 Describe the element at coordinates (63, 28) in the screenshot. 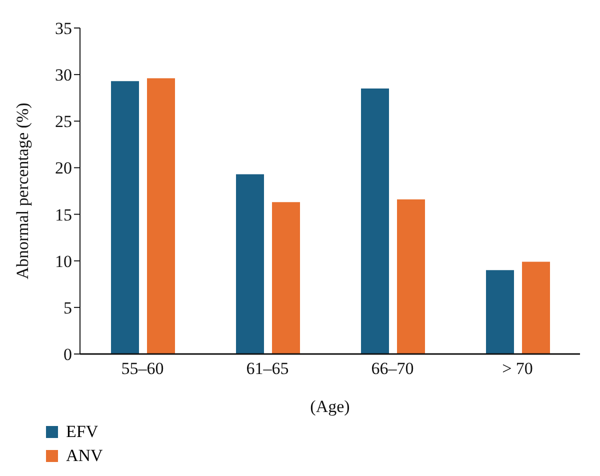

I see `y-tick-label: 35` at that location.